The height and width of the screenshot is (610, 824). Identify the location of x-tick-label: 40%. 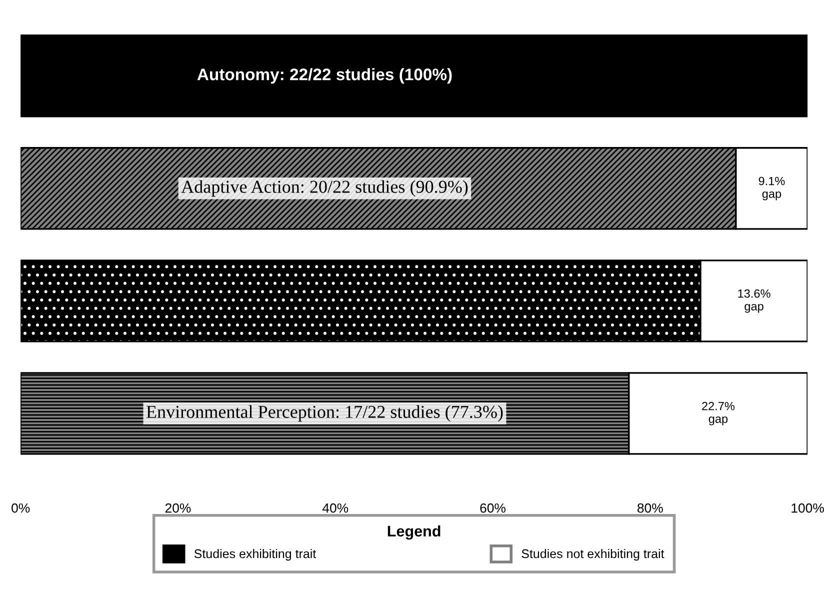
(335, 508).